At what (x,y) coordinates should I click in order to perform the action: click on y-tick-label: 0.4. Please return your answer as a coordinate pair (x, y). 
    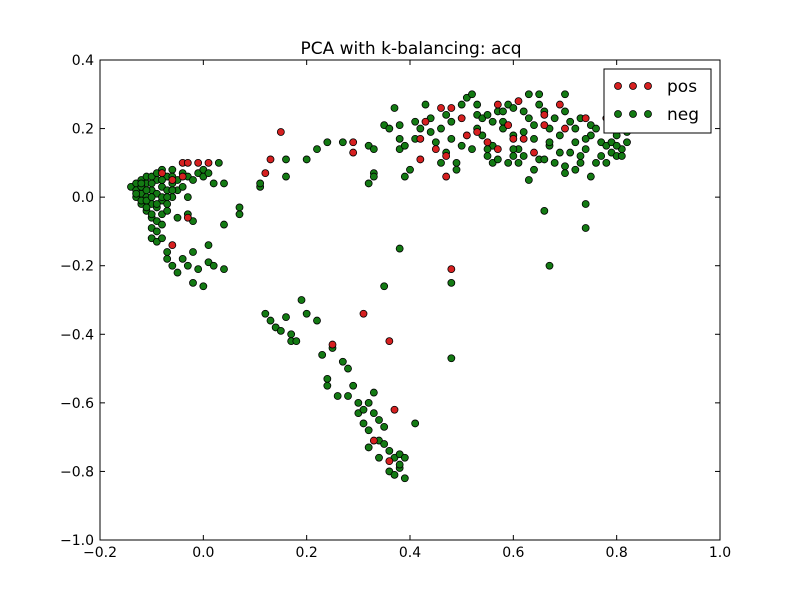
    Looking at the image, I should click on (83, 61).